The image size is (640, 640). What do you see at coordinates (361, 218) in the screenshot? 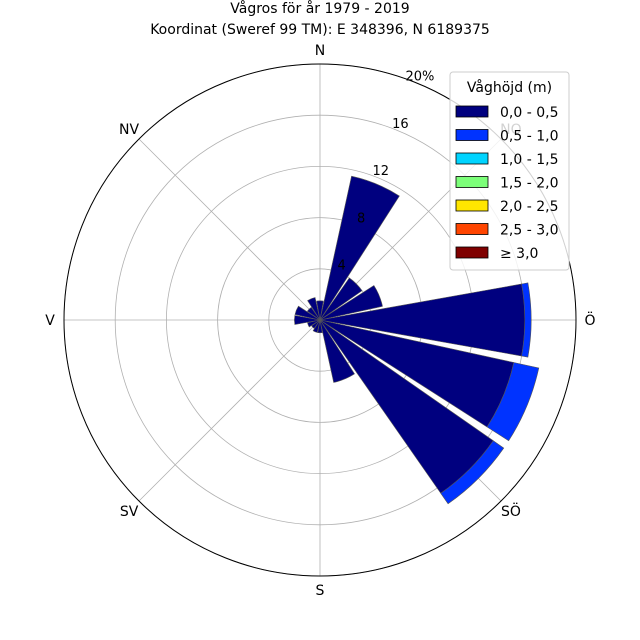
I see `radial-tick-label-1: 8` at bounding box center [361, 218].